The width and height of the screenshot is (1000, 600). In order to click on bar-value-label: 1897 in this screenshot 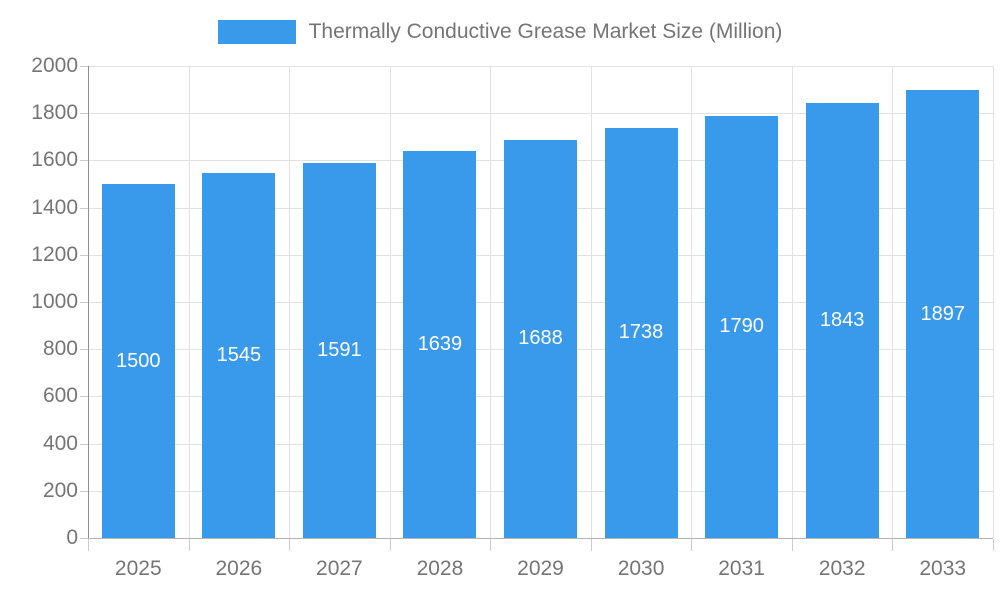, I will do `click(942, 313)`.